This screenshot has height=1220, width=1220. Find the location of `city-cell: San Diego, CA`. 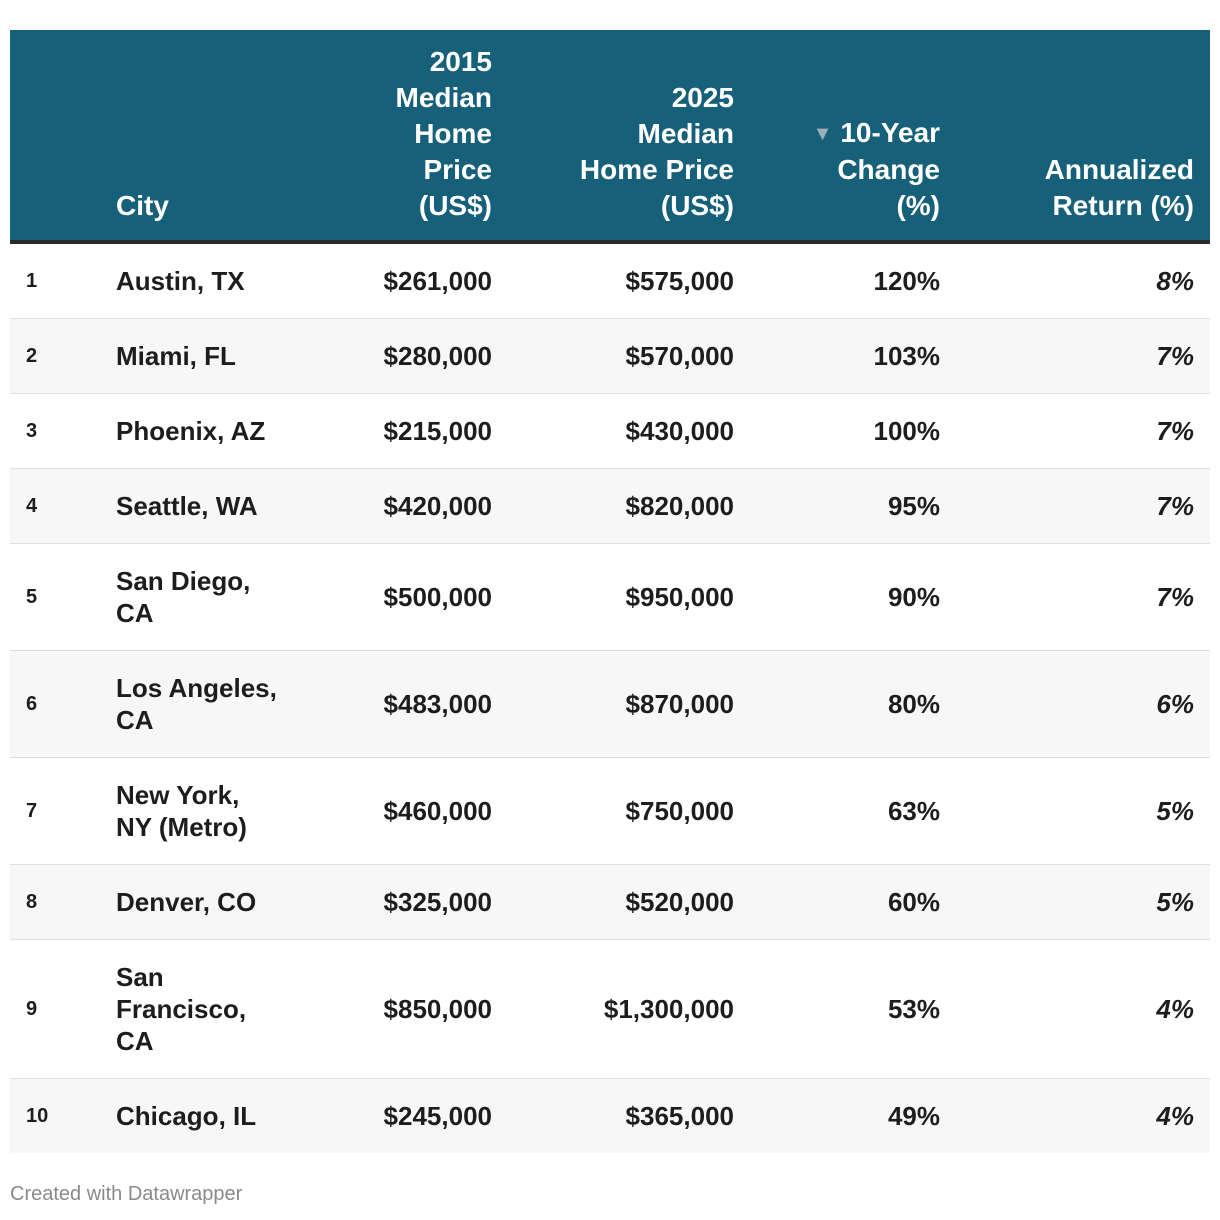

city-cell: San Diego, CA is located at coordinates (200, 597).